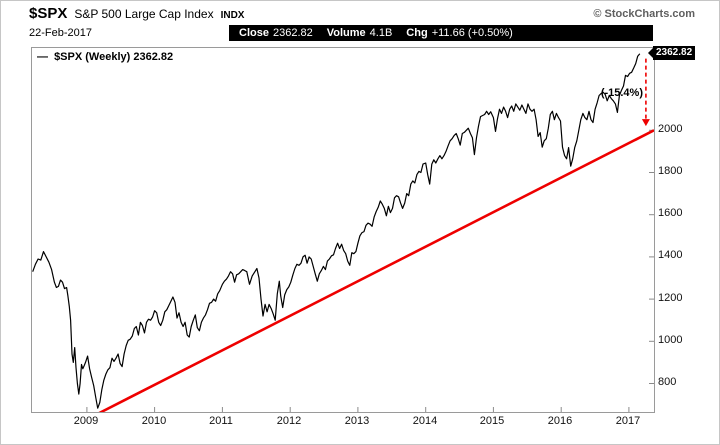 Image resolution: width=720 pixels, height=445 pixels. Describe the element at coordinates (670, 255) in the screenshot. I see `y-axis-label: 1400` at that location.